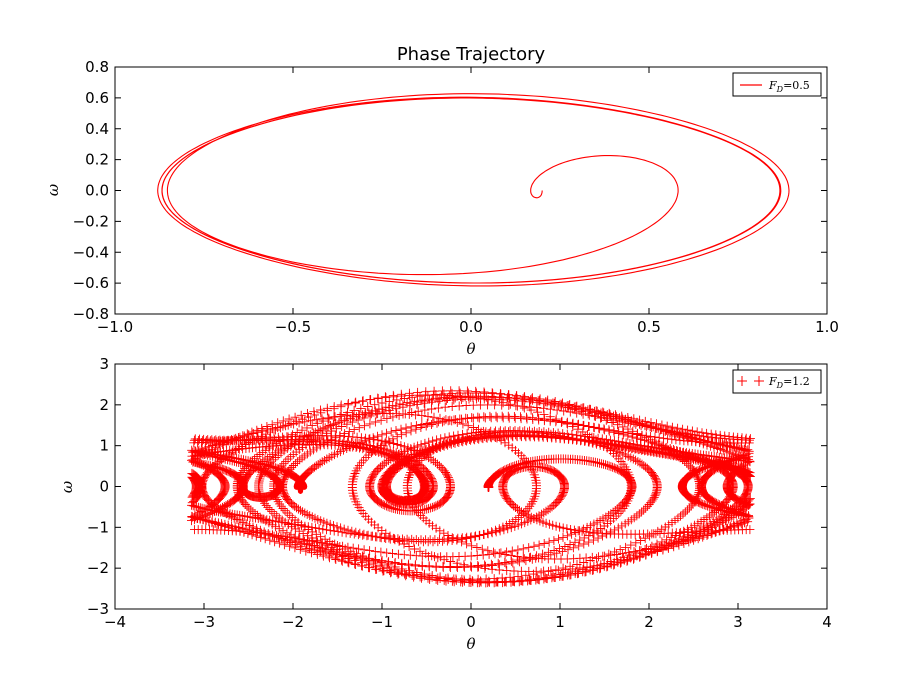 This screenshot has height=677, width=918. I want to click on chart-title: Phase Trajectory, so click(471, 54).